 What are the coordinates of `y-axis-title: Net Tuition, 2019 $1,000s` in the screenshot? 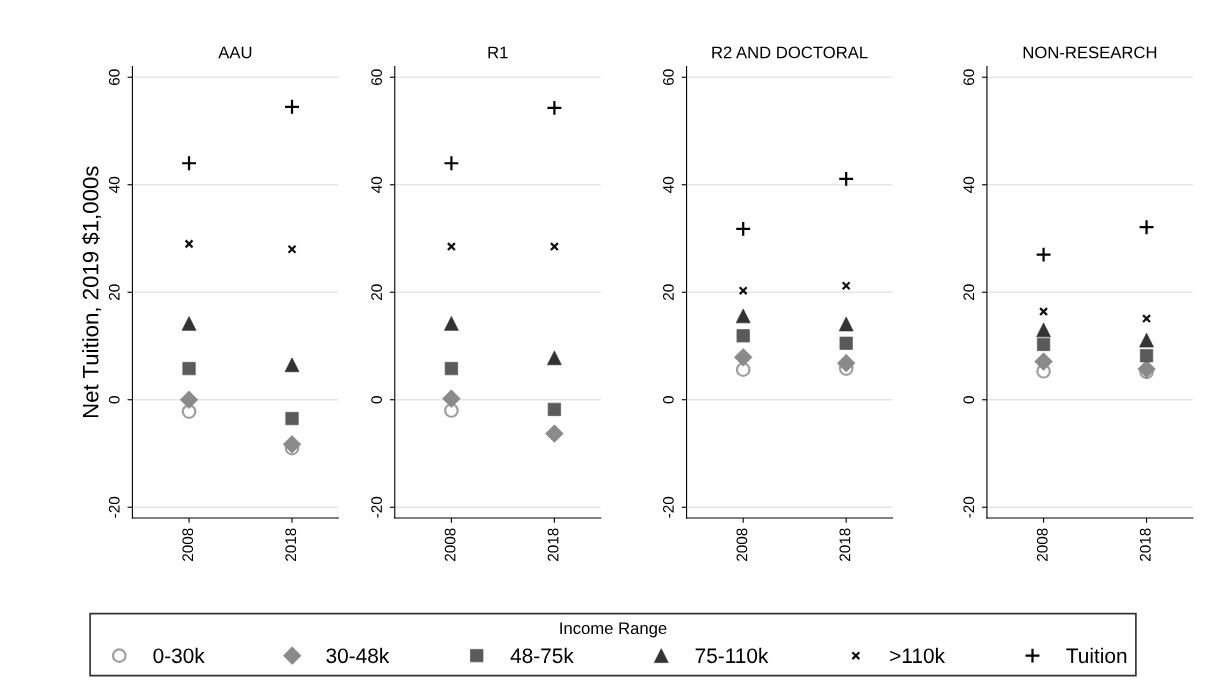 It's located at (91, 292).